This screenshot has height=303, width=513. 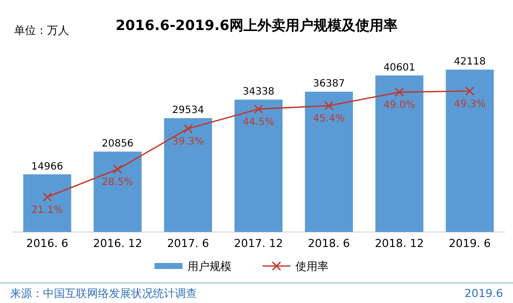 I want to click on data-label: 42118, so click(x=470, y=62).